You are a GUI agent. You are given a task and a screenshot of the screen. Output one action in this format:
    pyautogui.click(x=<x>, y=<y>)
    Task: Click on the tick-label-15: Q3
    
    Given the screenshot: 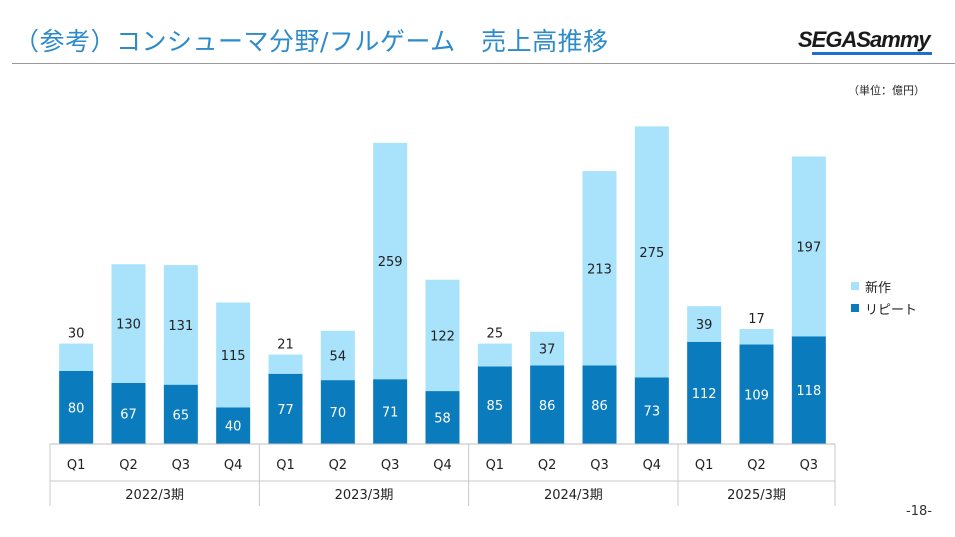 What is the action you would take?
    pyautogui.click(x=809, y=465)
    